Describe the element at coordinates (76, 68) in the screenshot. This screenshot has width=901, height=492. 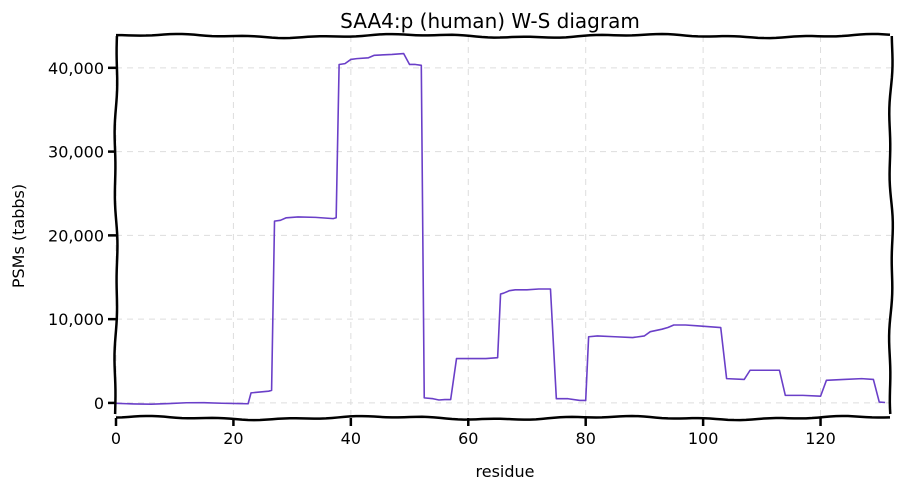
I see `y-tick-label: 40,000` at that location.